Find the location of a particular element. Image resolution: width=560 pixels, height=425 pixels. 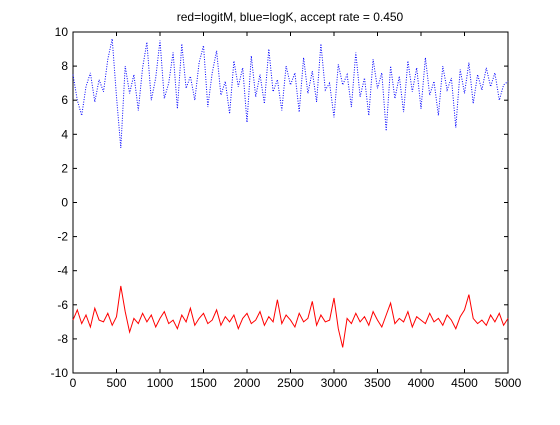

y-tick-label: 10 is located at coordinates (62, 32).